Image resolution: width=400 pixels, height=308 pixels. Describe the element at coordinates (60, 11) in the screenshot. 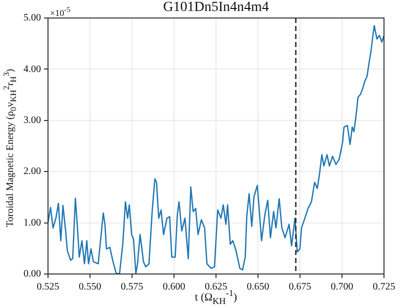

I see `annotation: ×10$^{-5}$` at that location.